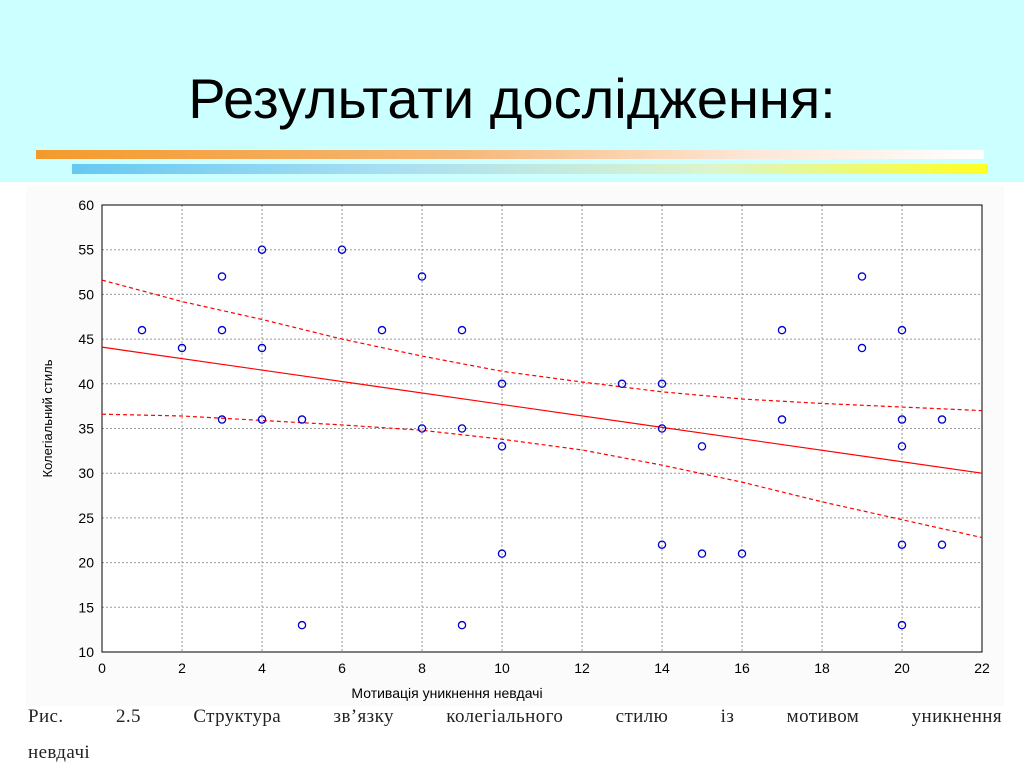 This screenshot has height=768, width=1024. What do you see at coordinates (86, 250) in the screenshot?
I see `y-tick-label: 55` at bounding box center [86, 250].